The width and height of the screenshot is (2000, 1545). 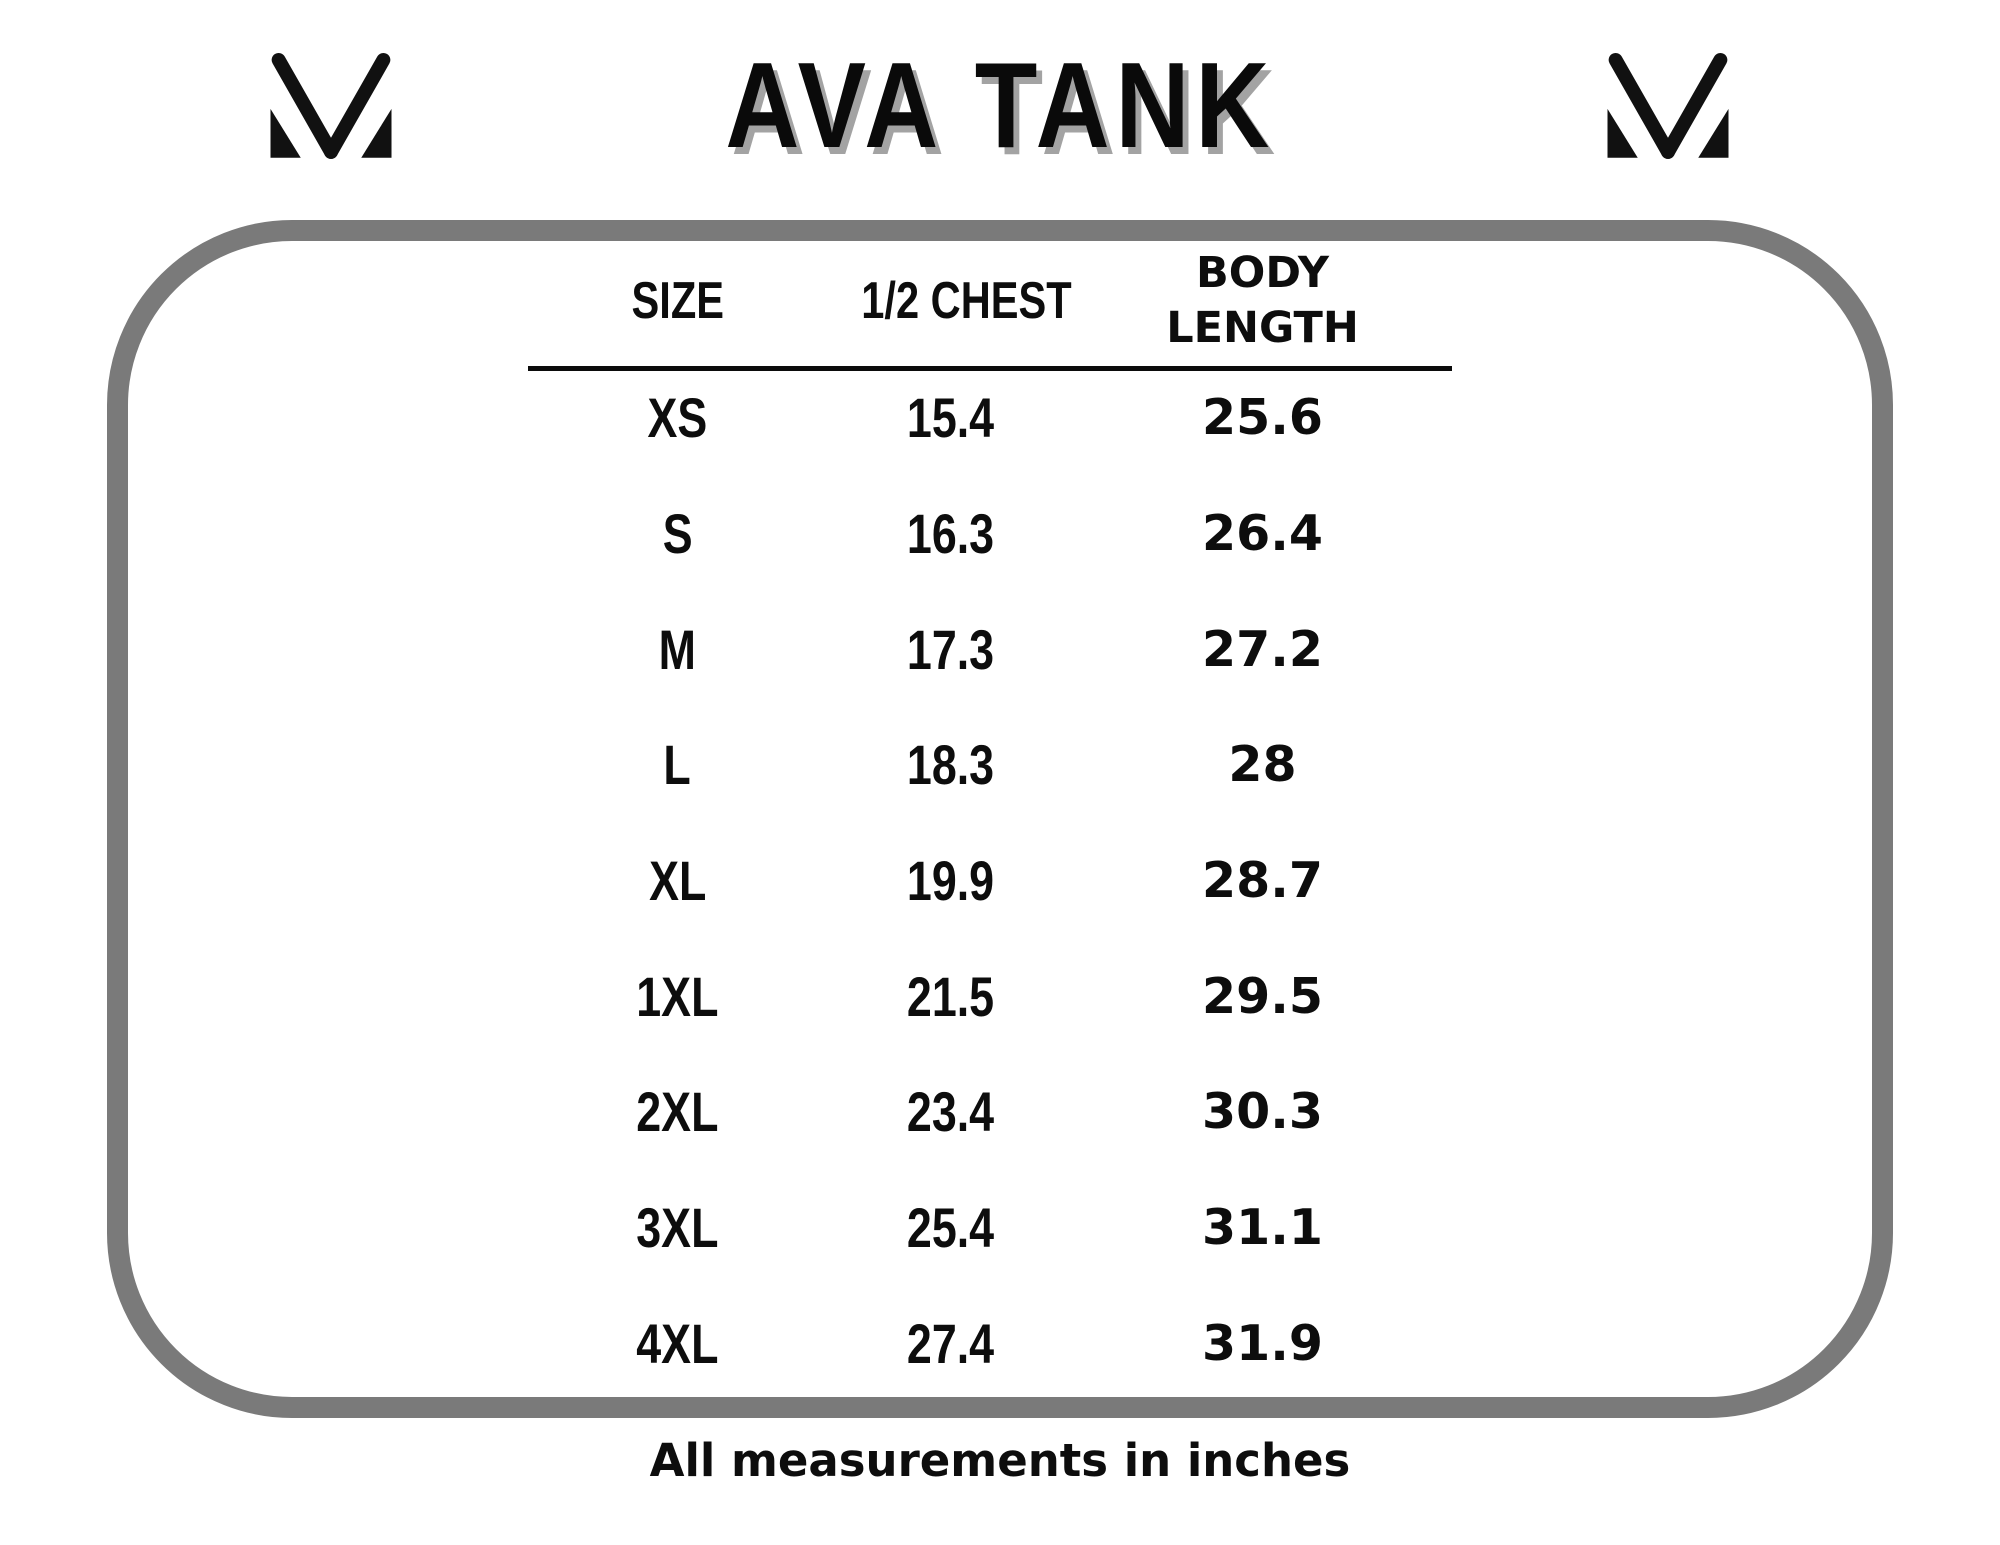 I want to click on header: AVA TANK, so click(x=1000, y=105).